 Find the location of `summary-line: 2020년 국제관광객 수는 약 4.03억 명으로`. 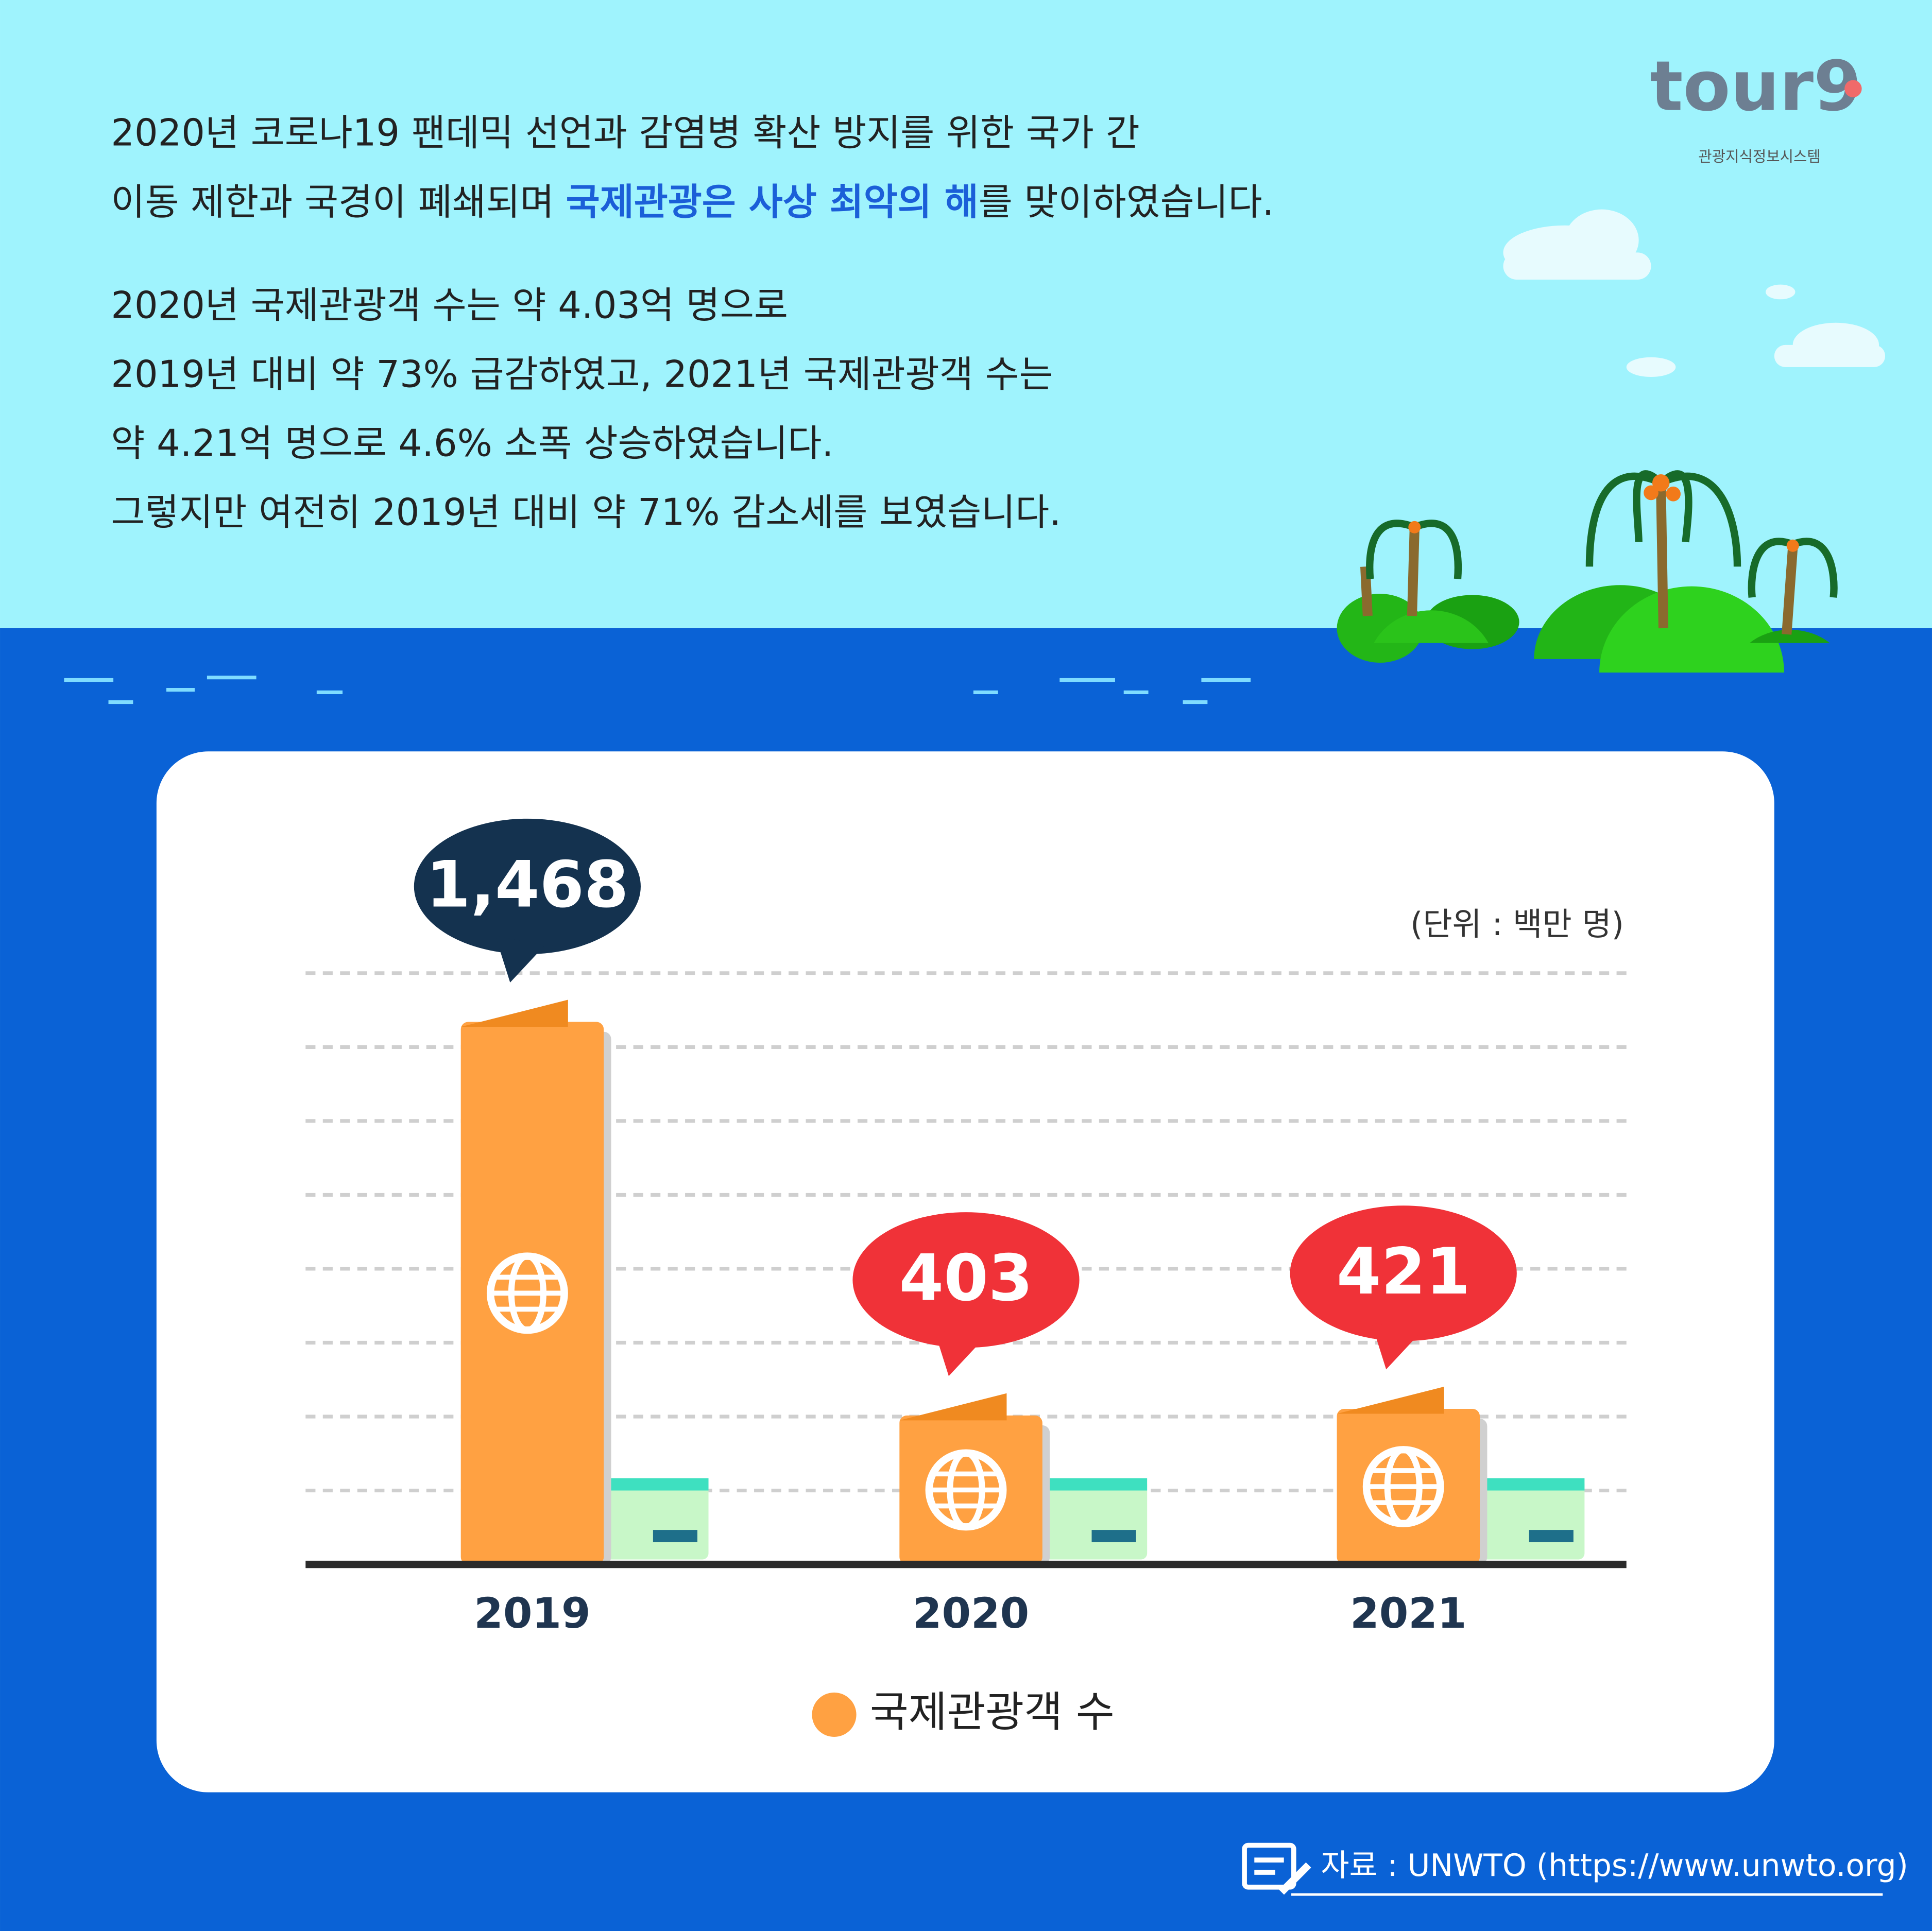

summary-line: 2020년 국제관광객 수는 약 4.03억 명으로 is located at coordinates (449, 305).